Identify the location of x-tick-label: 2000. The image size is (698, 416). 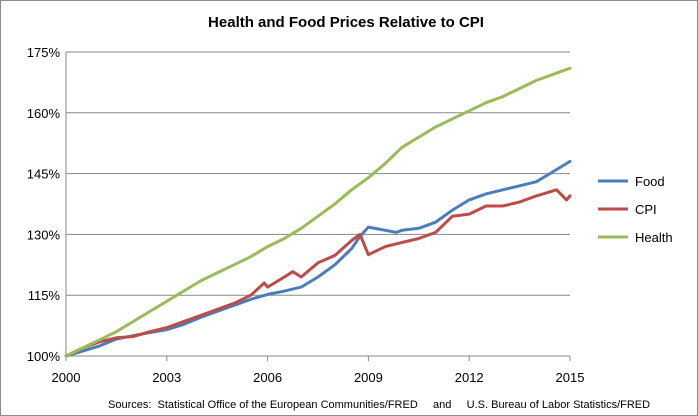
(66, 377).